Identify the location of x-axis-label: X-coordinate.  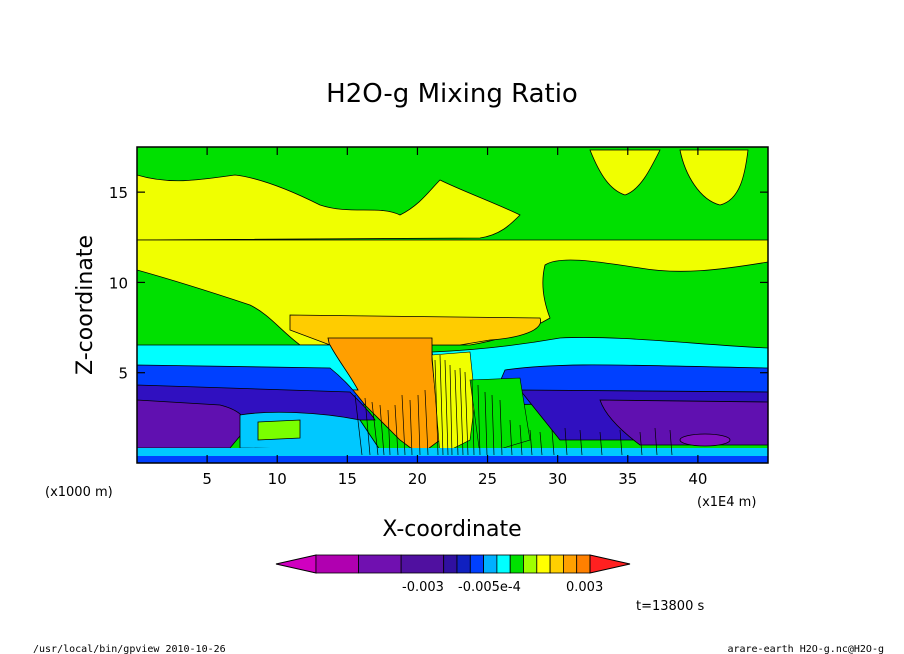
(451, 529).